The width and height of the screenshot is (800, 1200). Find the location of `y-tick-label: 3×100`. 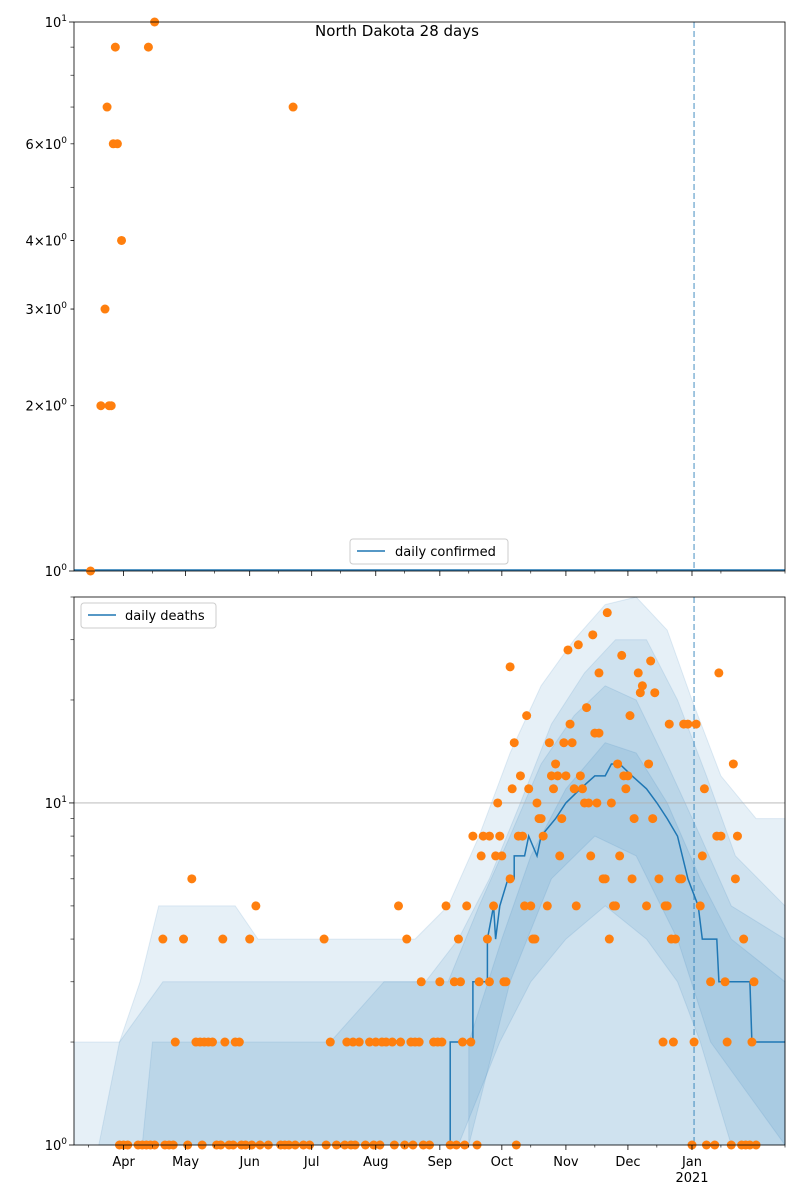

y-tick-label: 3×100 is located at coordinates (47, 309).